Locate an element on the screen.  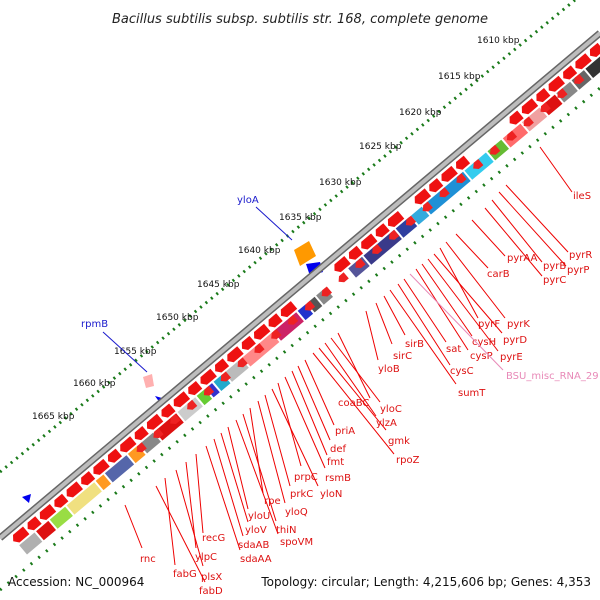
gene-label: prpC is located at coordinates (306, 477).